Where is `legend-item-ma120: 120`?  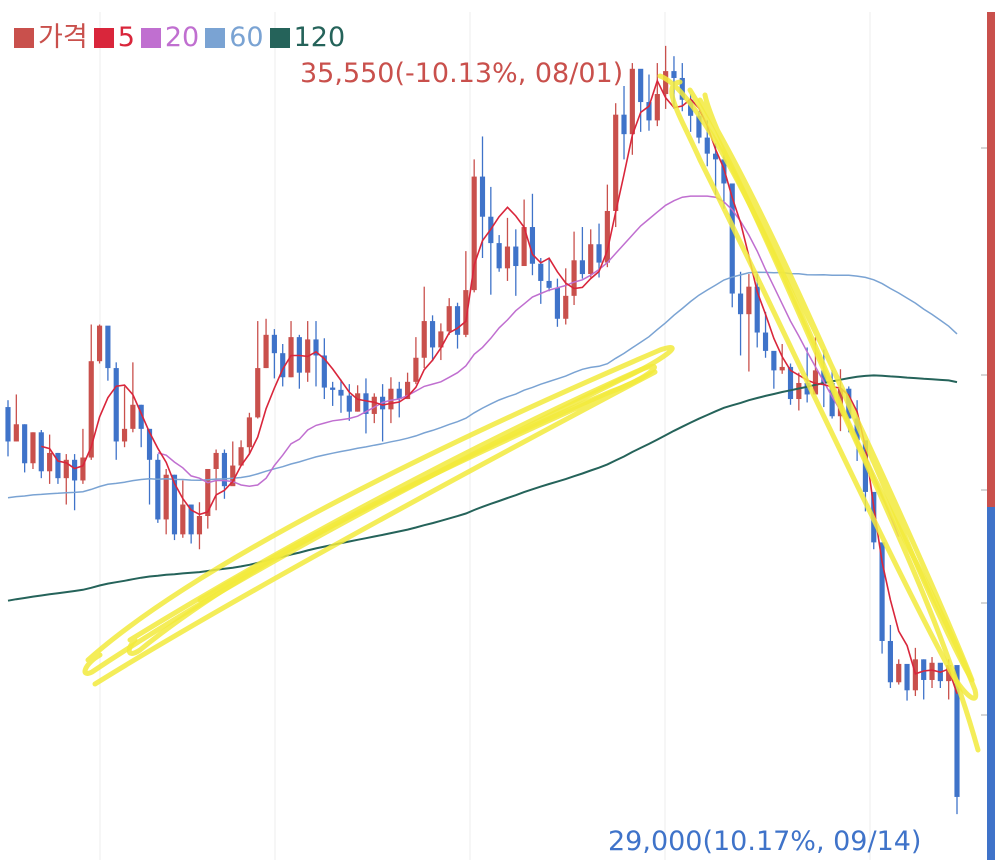
legend-item-ma120: 120 is located at coordinates (307, 38).